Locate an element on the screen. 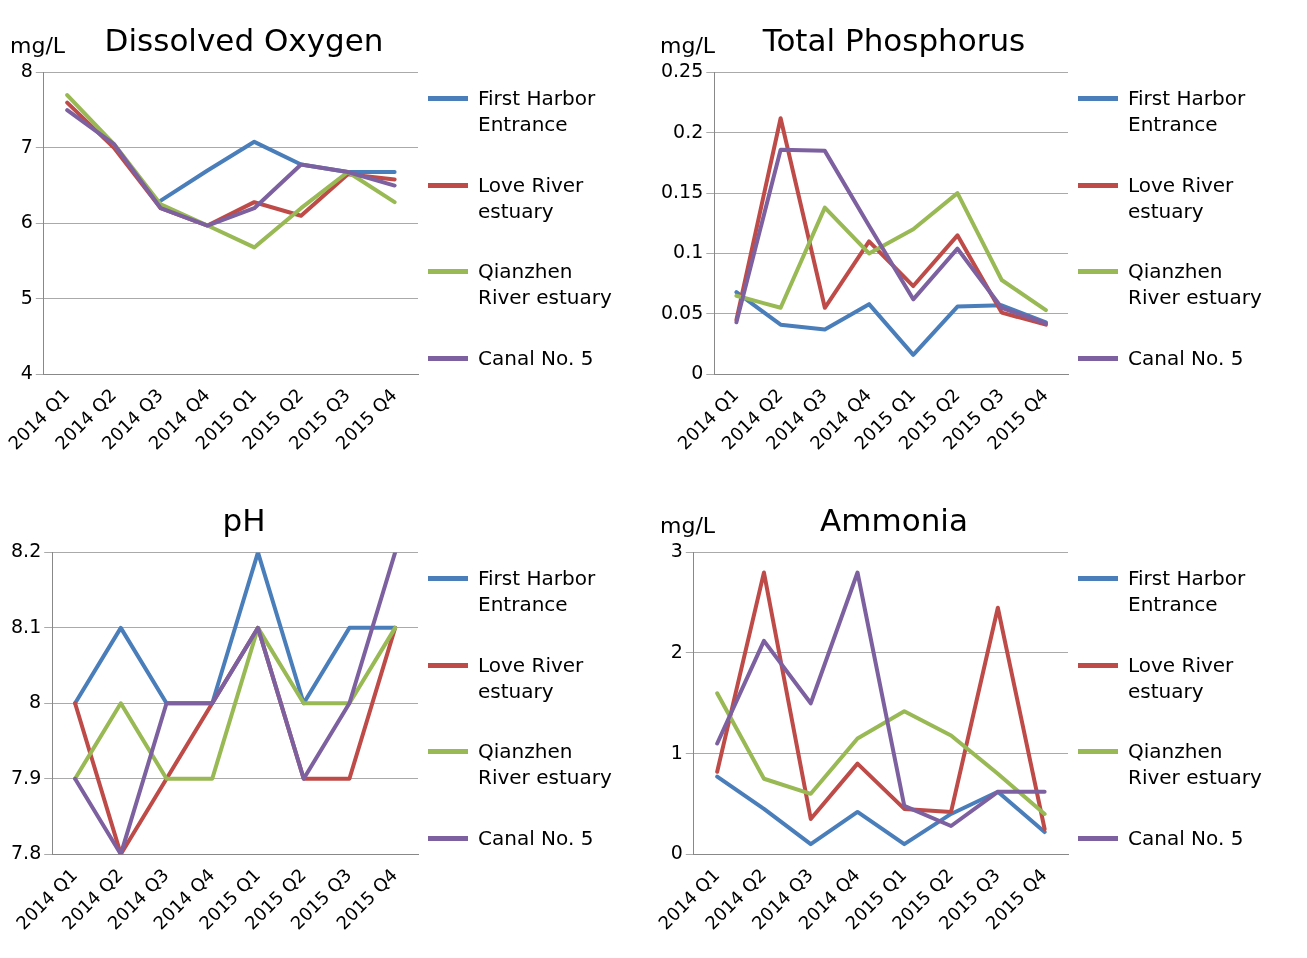 The height and width of the screenshot is (958, 1307). y-tick-label: 0.15 is located at coordinates (682, 191).